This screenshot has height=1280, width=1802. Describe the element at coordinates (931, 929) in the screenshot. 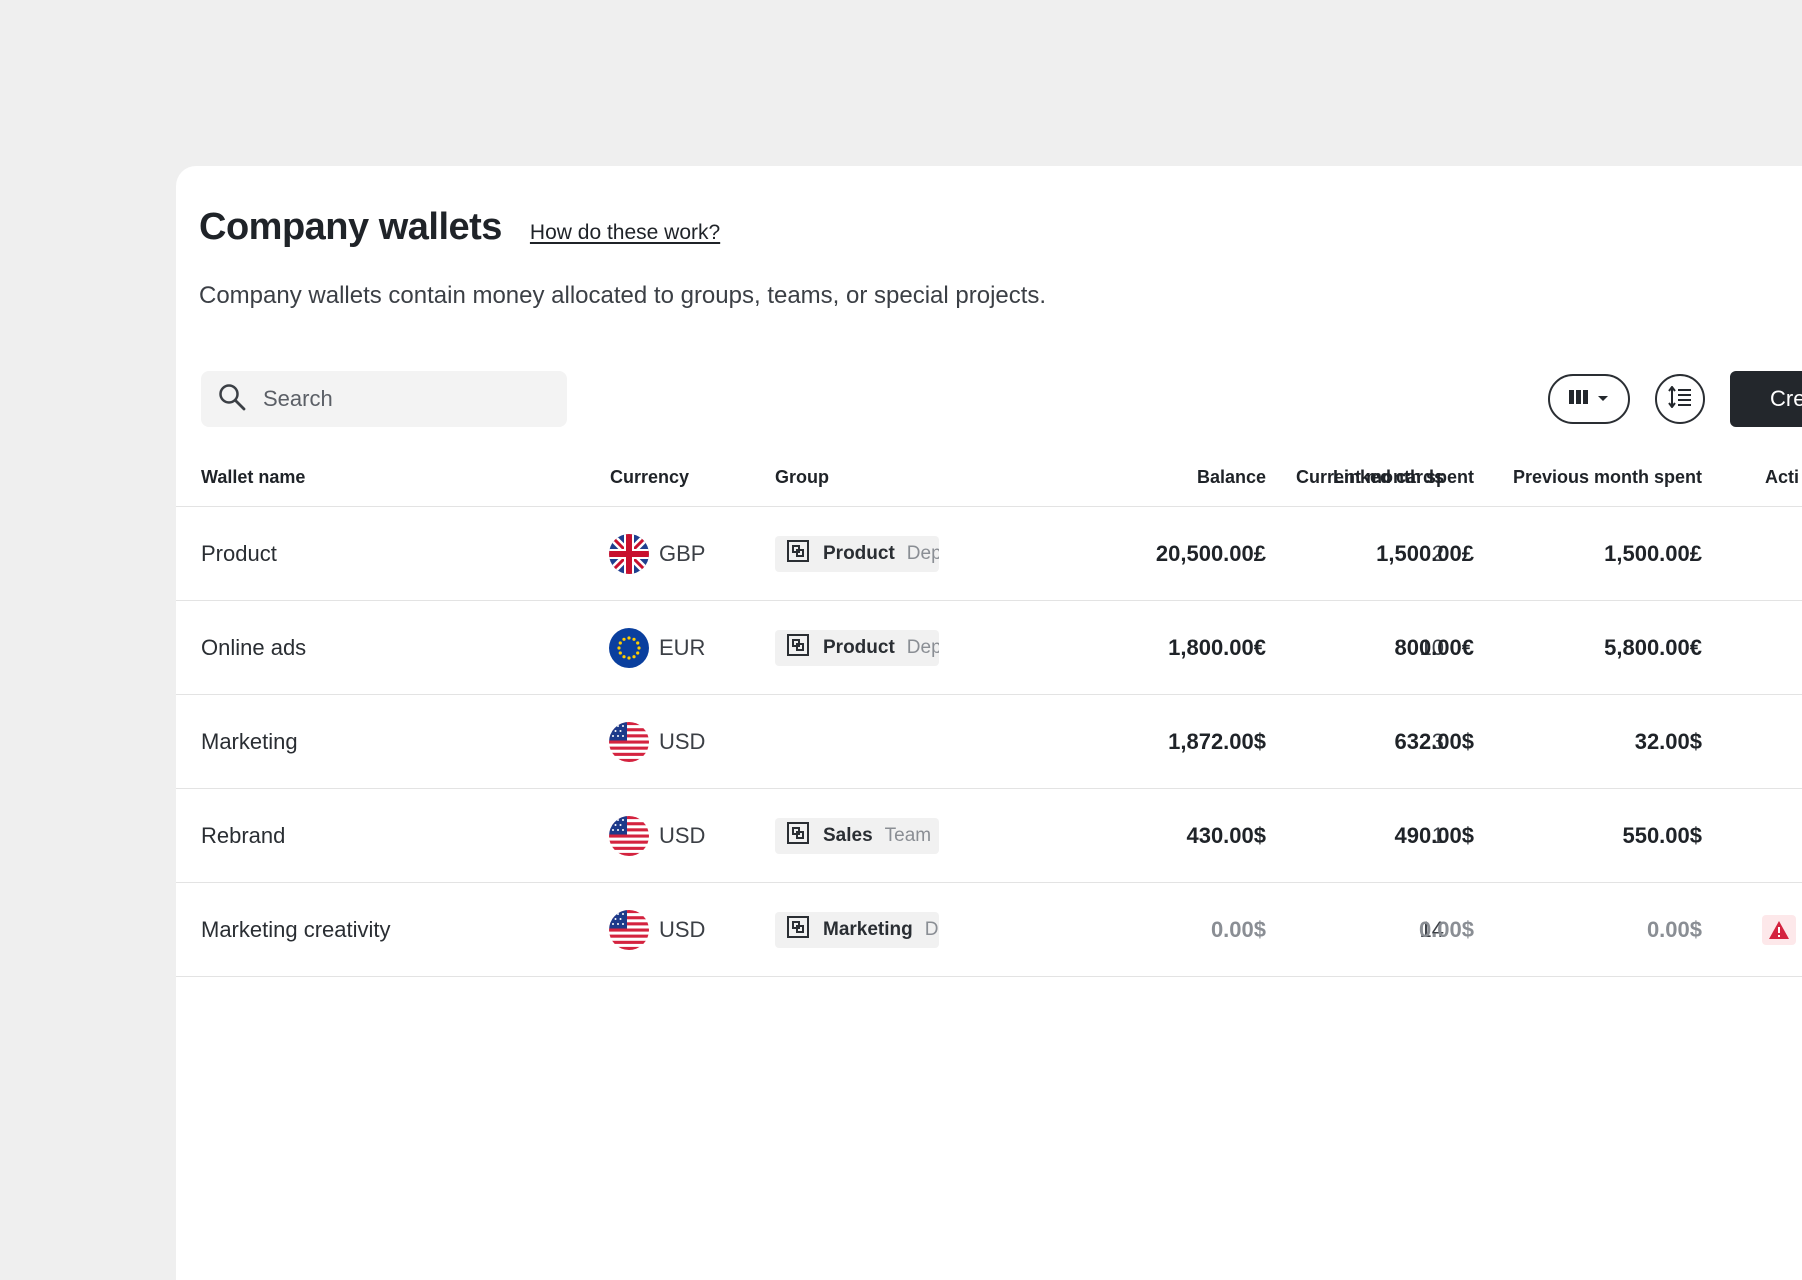

I see `group-type: D` at that location.